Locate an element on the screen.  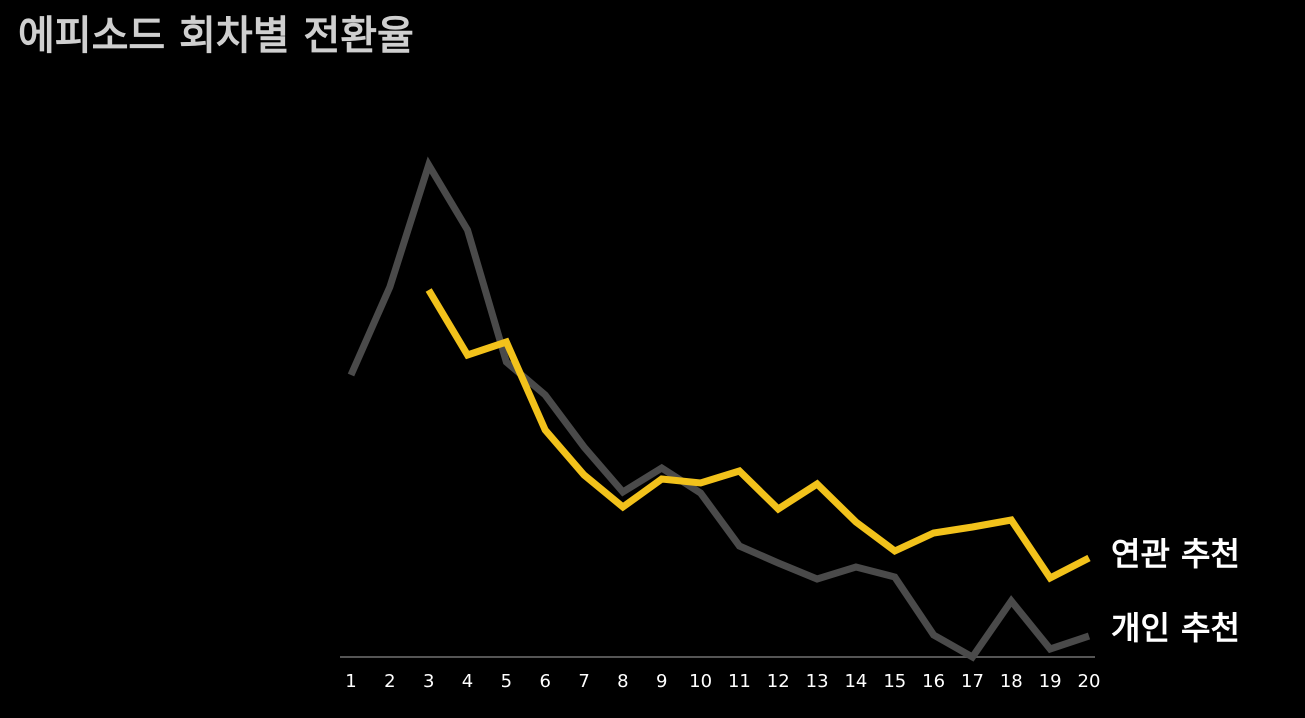
x-tick-label: 16 is located at coordinates (933, 681).